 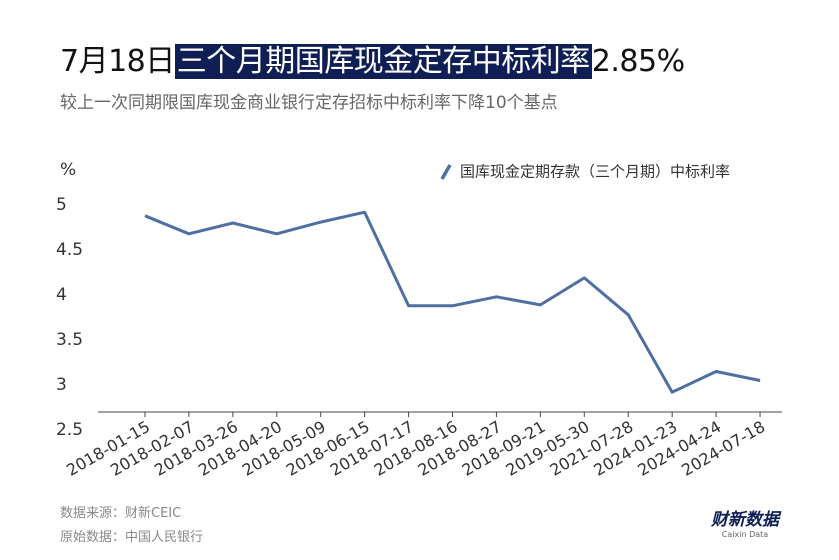 I want to click on y-tick-label: 5, so click(x=61, y=205).